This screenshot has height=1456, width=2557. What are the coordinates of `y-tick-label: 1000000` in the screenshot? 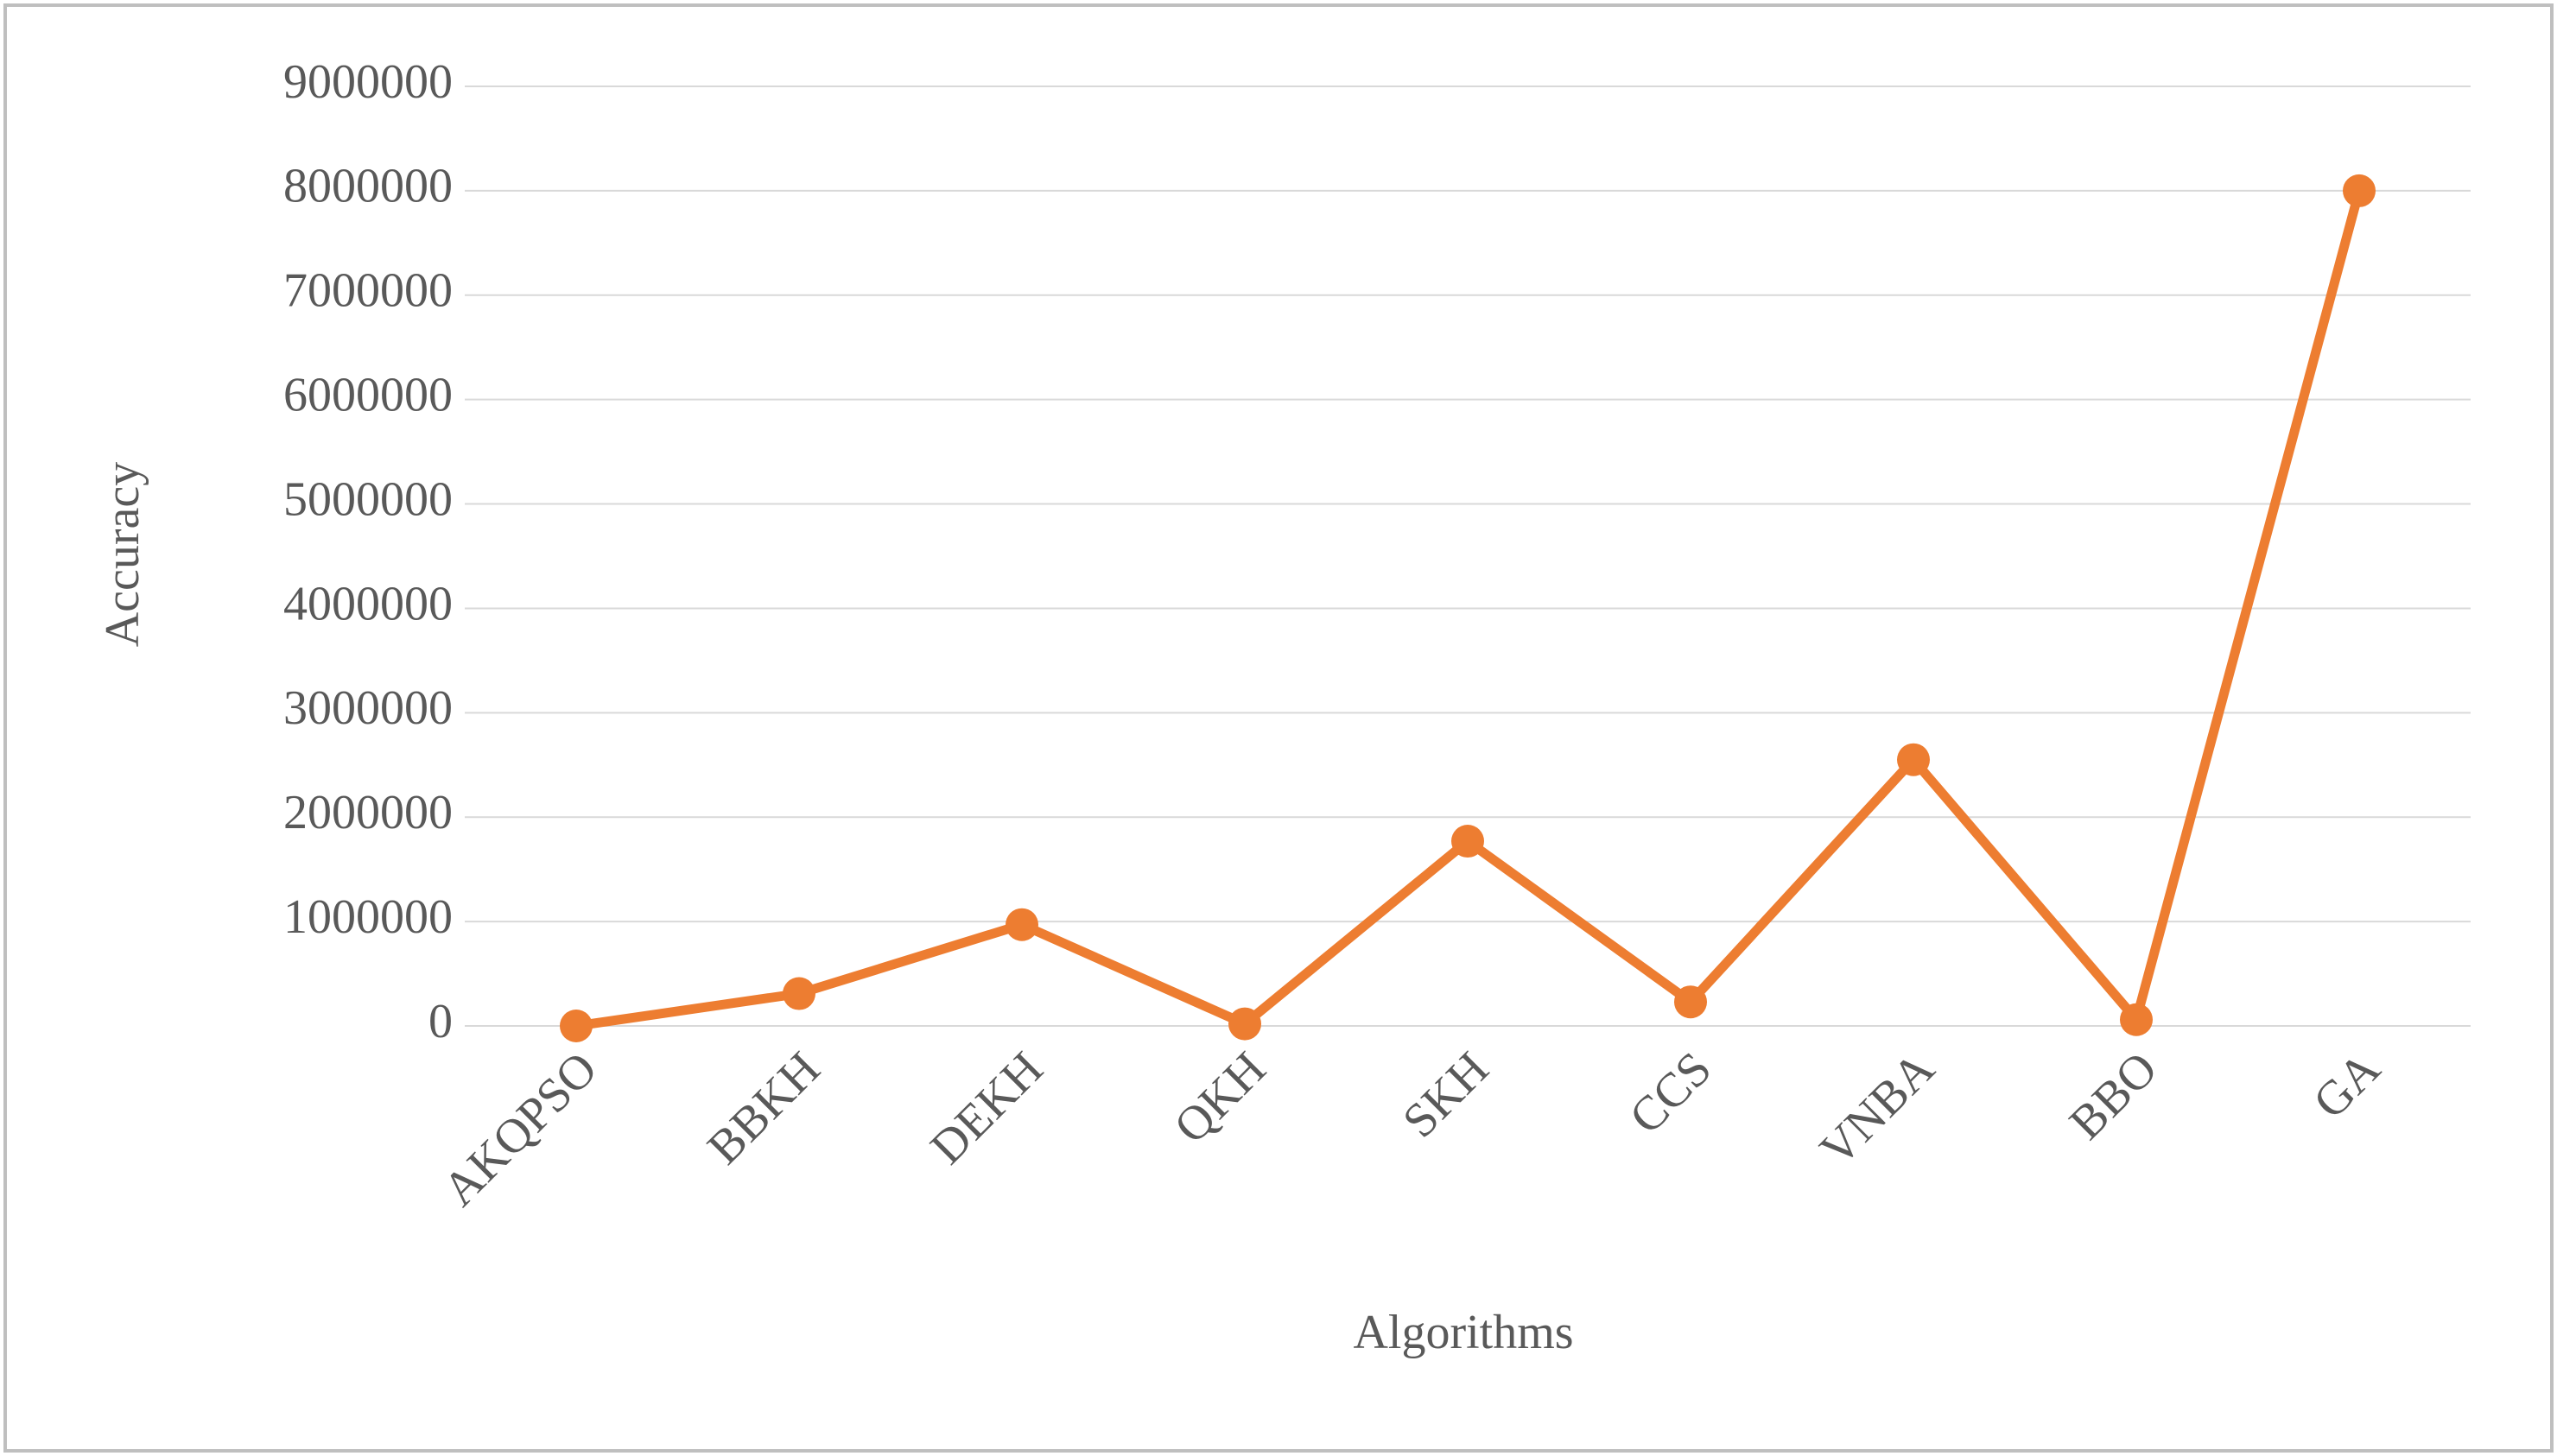 It's located at (368, 917).